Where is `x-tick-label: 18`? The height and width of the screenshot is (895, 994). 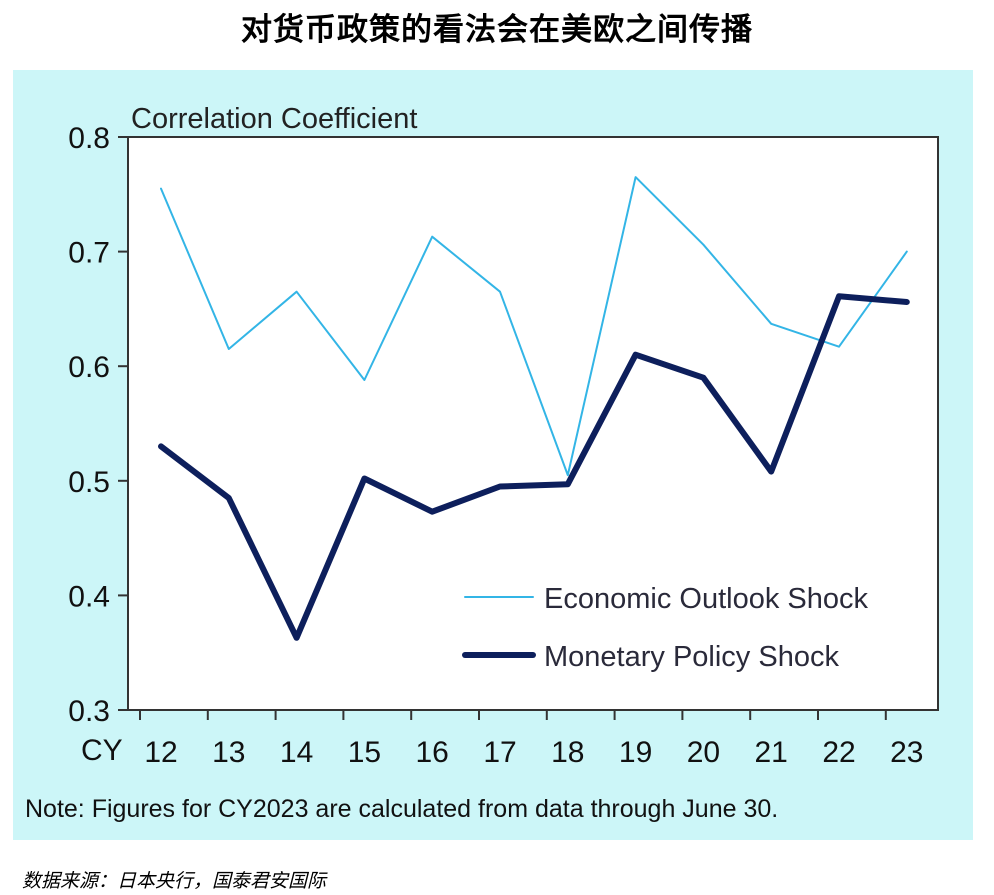
x-tick-label: 18 is located at coordinates (567, 752).